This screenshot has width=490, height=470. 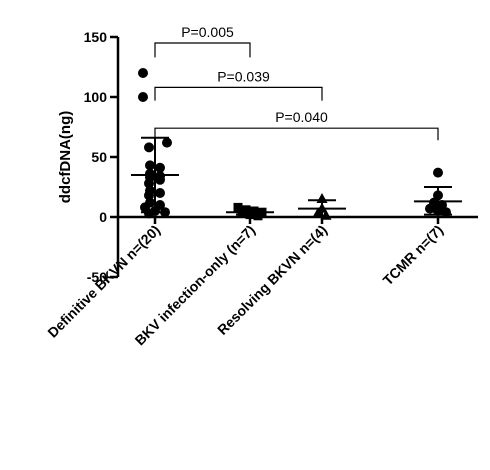 What do you see at coordinates (207, 32) in the screenshot?
I see `p-value-label: P=0.005` at bounding box center [207, 32].